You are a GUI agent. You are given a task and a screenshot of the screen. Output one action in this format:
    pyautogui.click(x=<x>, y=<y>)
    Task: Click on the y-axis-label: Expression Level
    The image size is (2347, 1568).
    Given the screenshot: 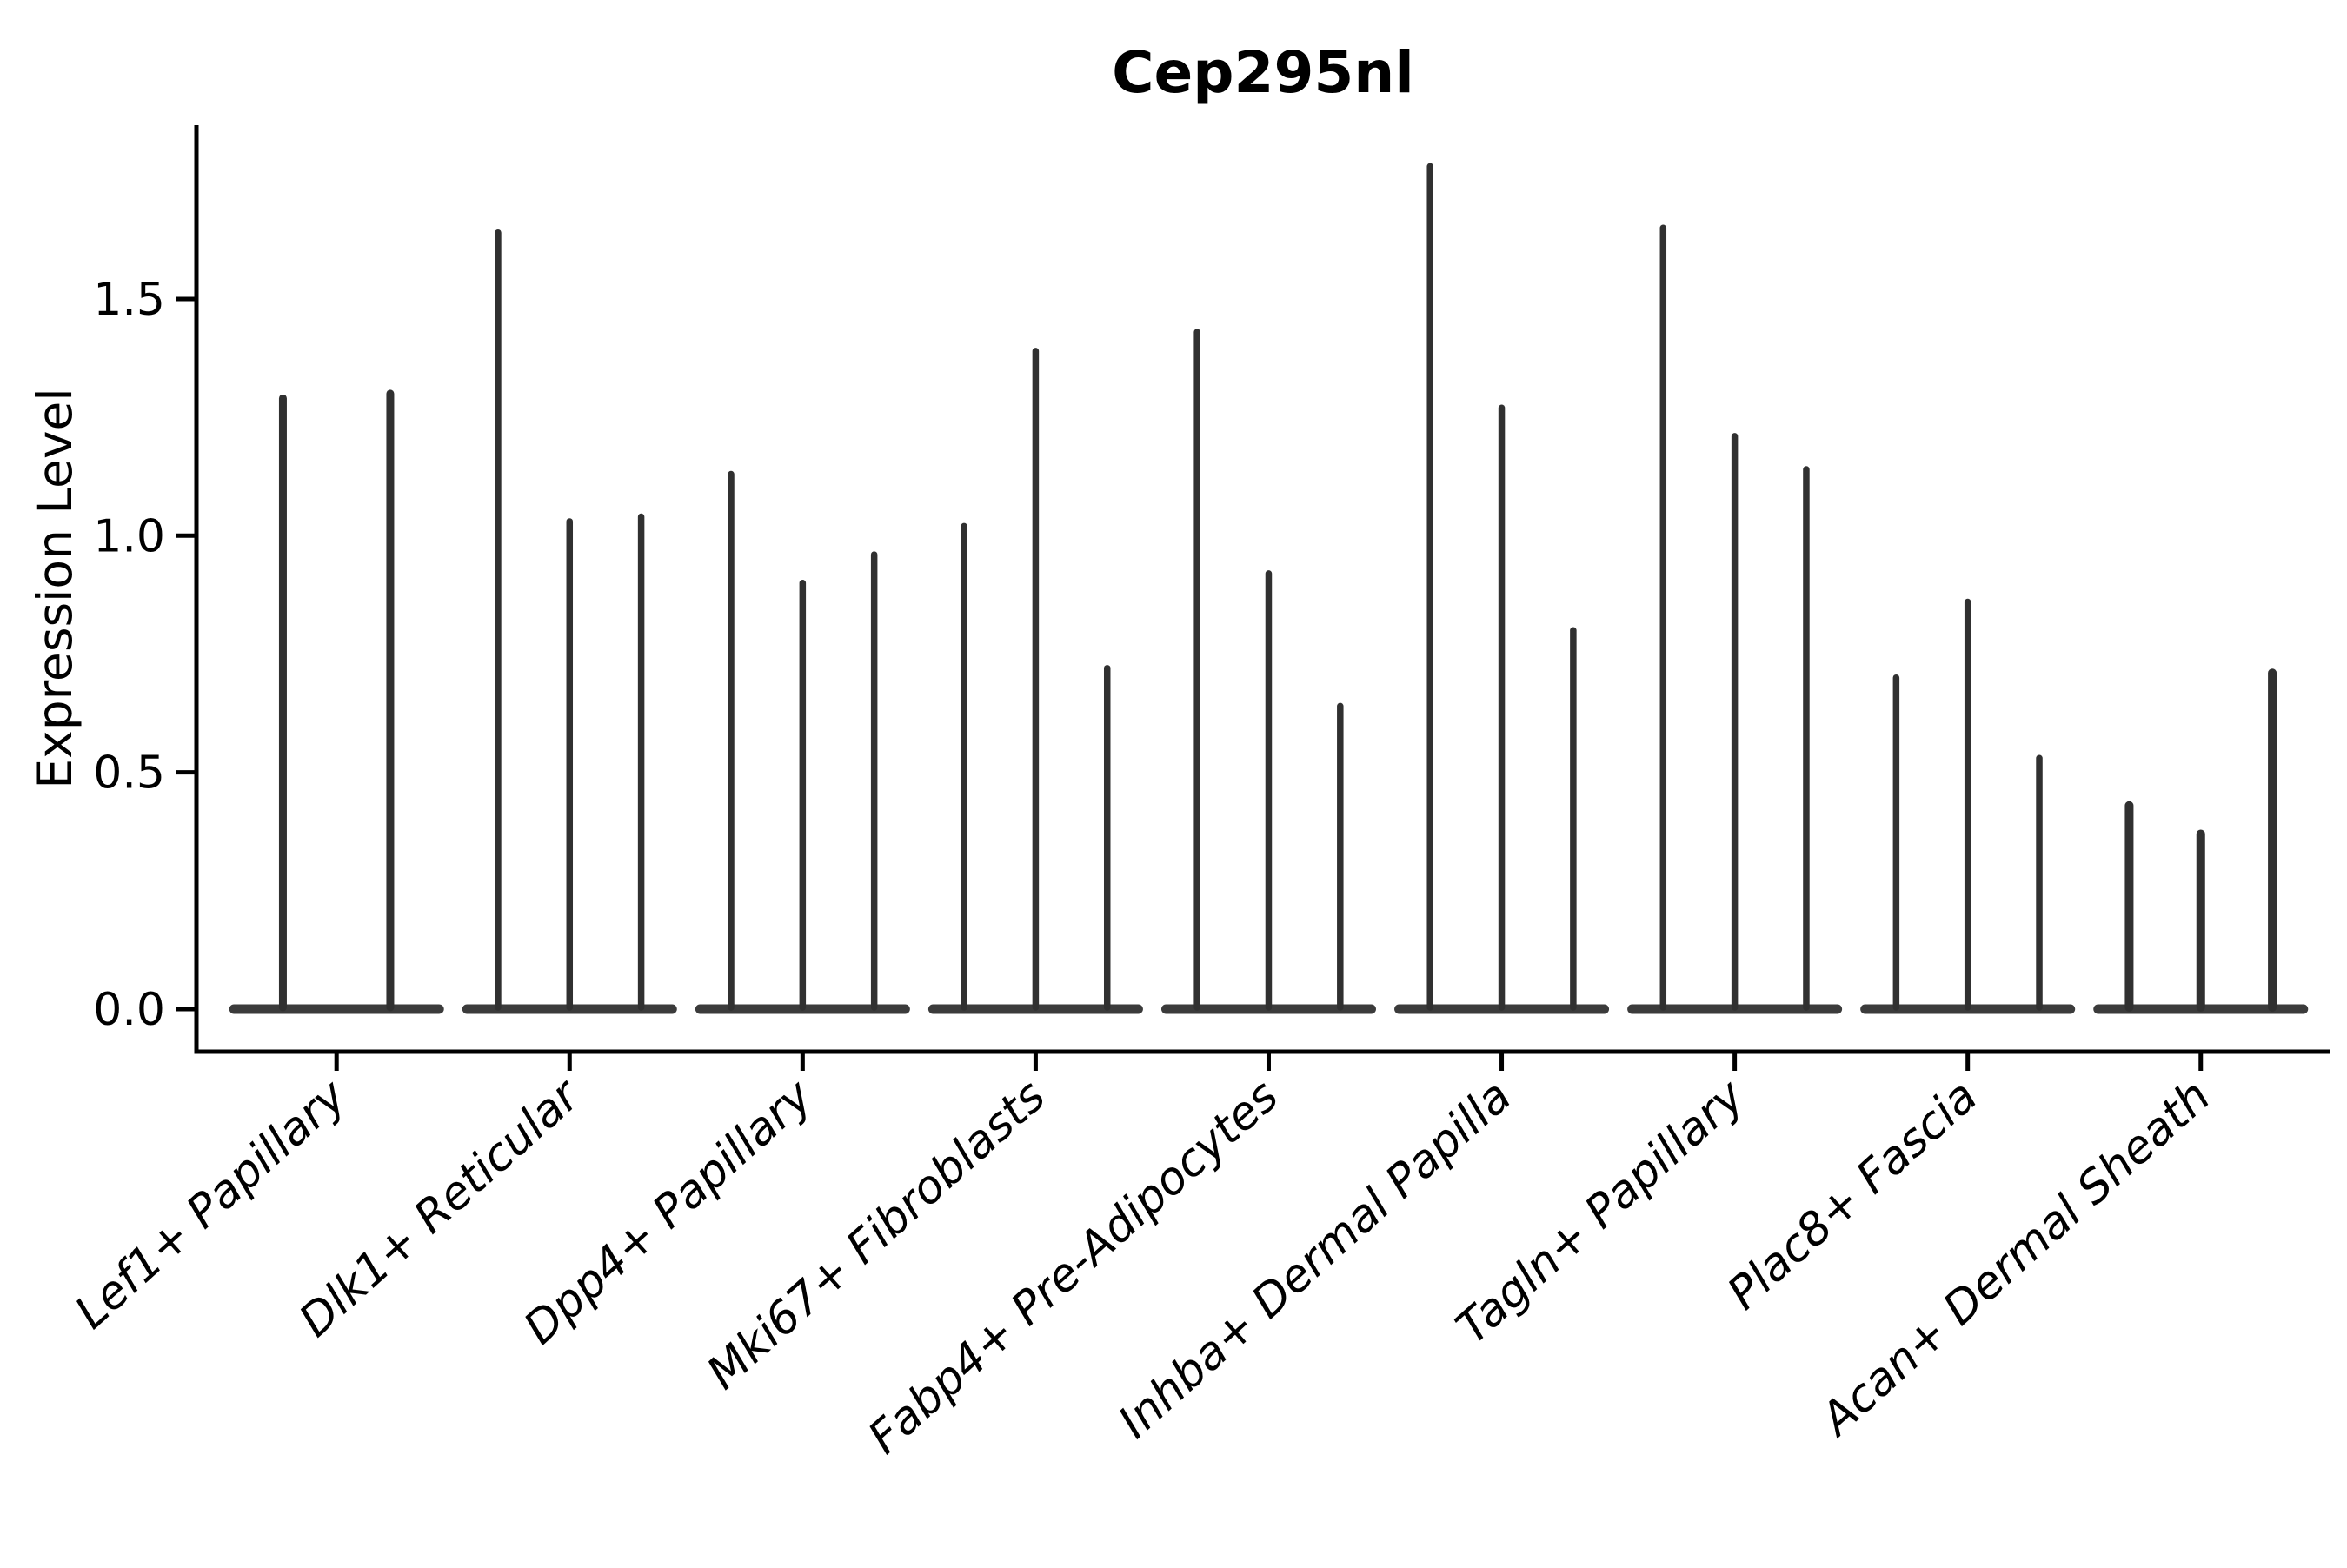 What is the action you would take?
    pyautogui.click(x=55, y=588)
    